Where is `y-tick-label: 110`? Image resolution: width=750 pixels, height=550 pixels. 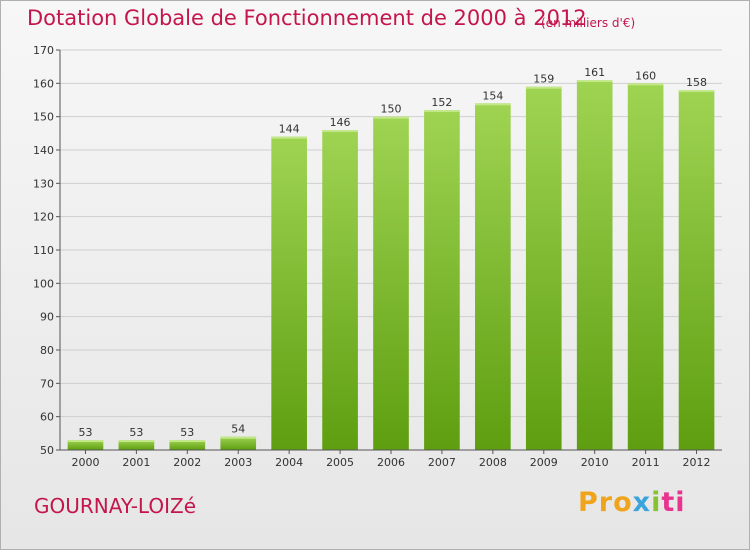 y-tick-label: 110 is located at coordinates (43, 250).